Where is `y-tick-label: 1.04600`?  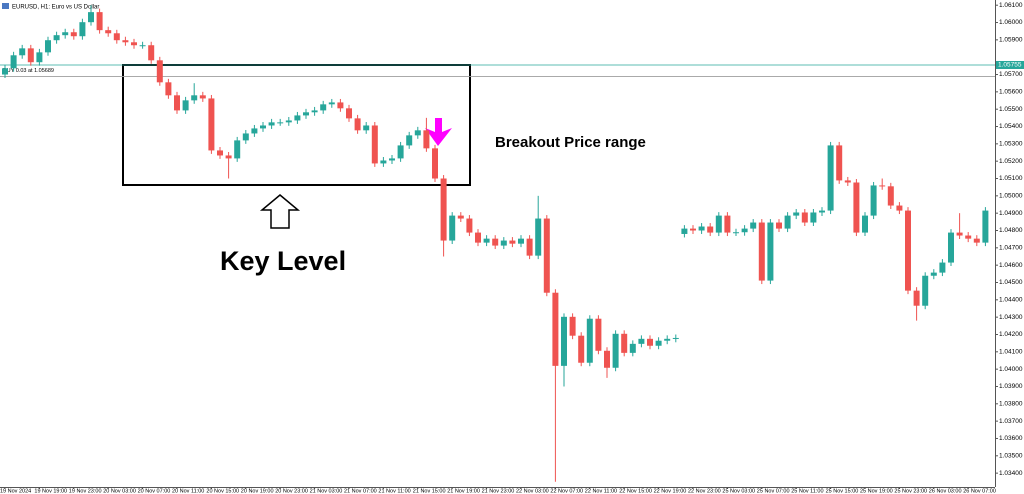
y-tick-label: 1.04600 is located at coordinates (1011, 265).